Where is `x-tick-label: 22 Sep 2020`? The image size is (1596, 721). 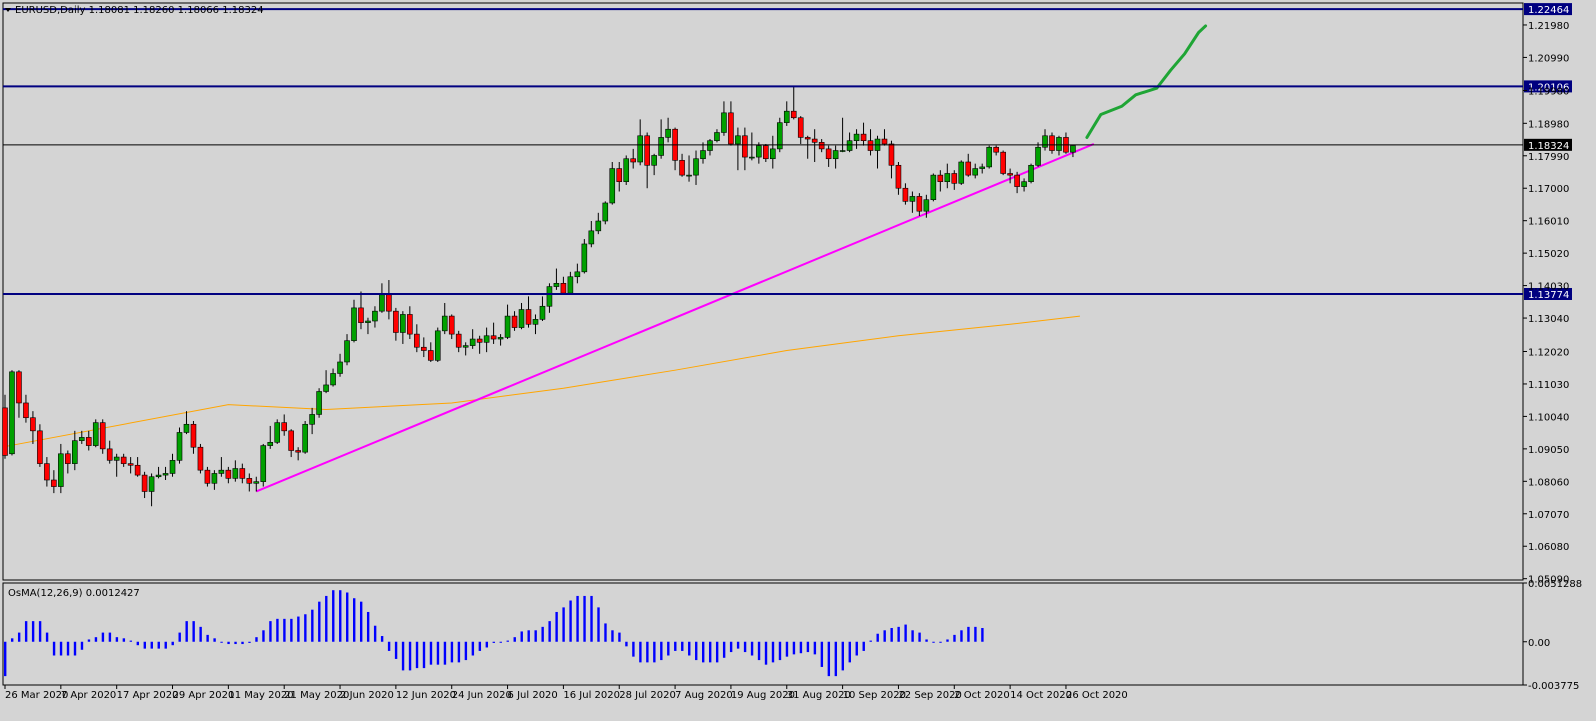
x-tick-label: 22 Sep 2020 is located at coordinates (929, 695).